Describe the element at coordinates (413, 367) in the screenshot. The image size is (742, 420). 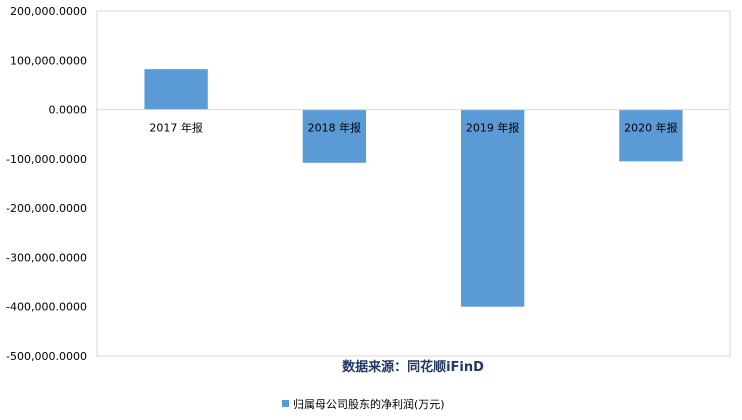
I see `source-note: 数据来源：同花顺iFinD` at that location.